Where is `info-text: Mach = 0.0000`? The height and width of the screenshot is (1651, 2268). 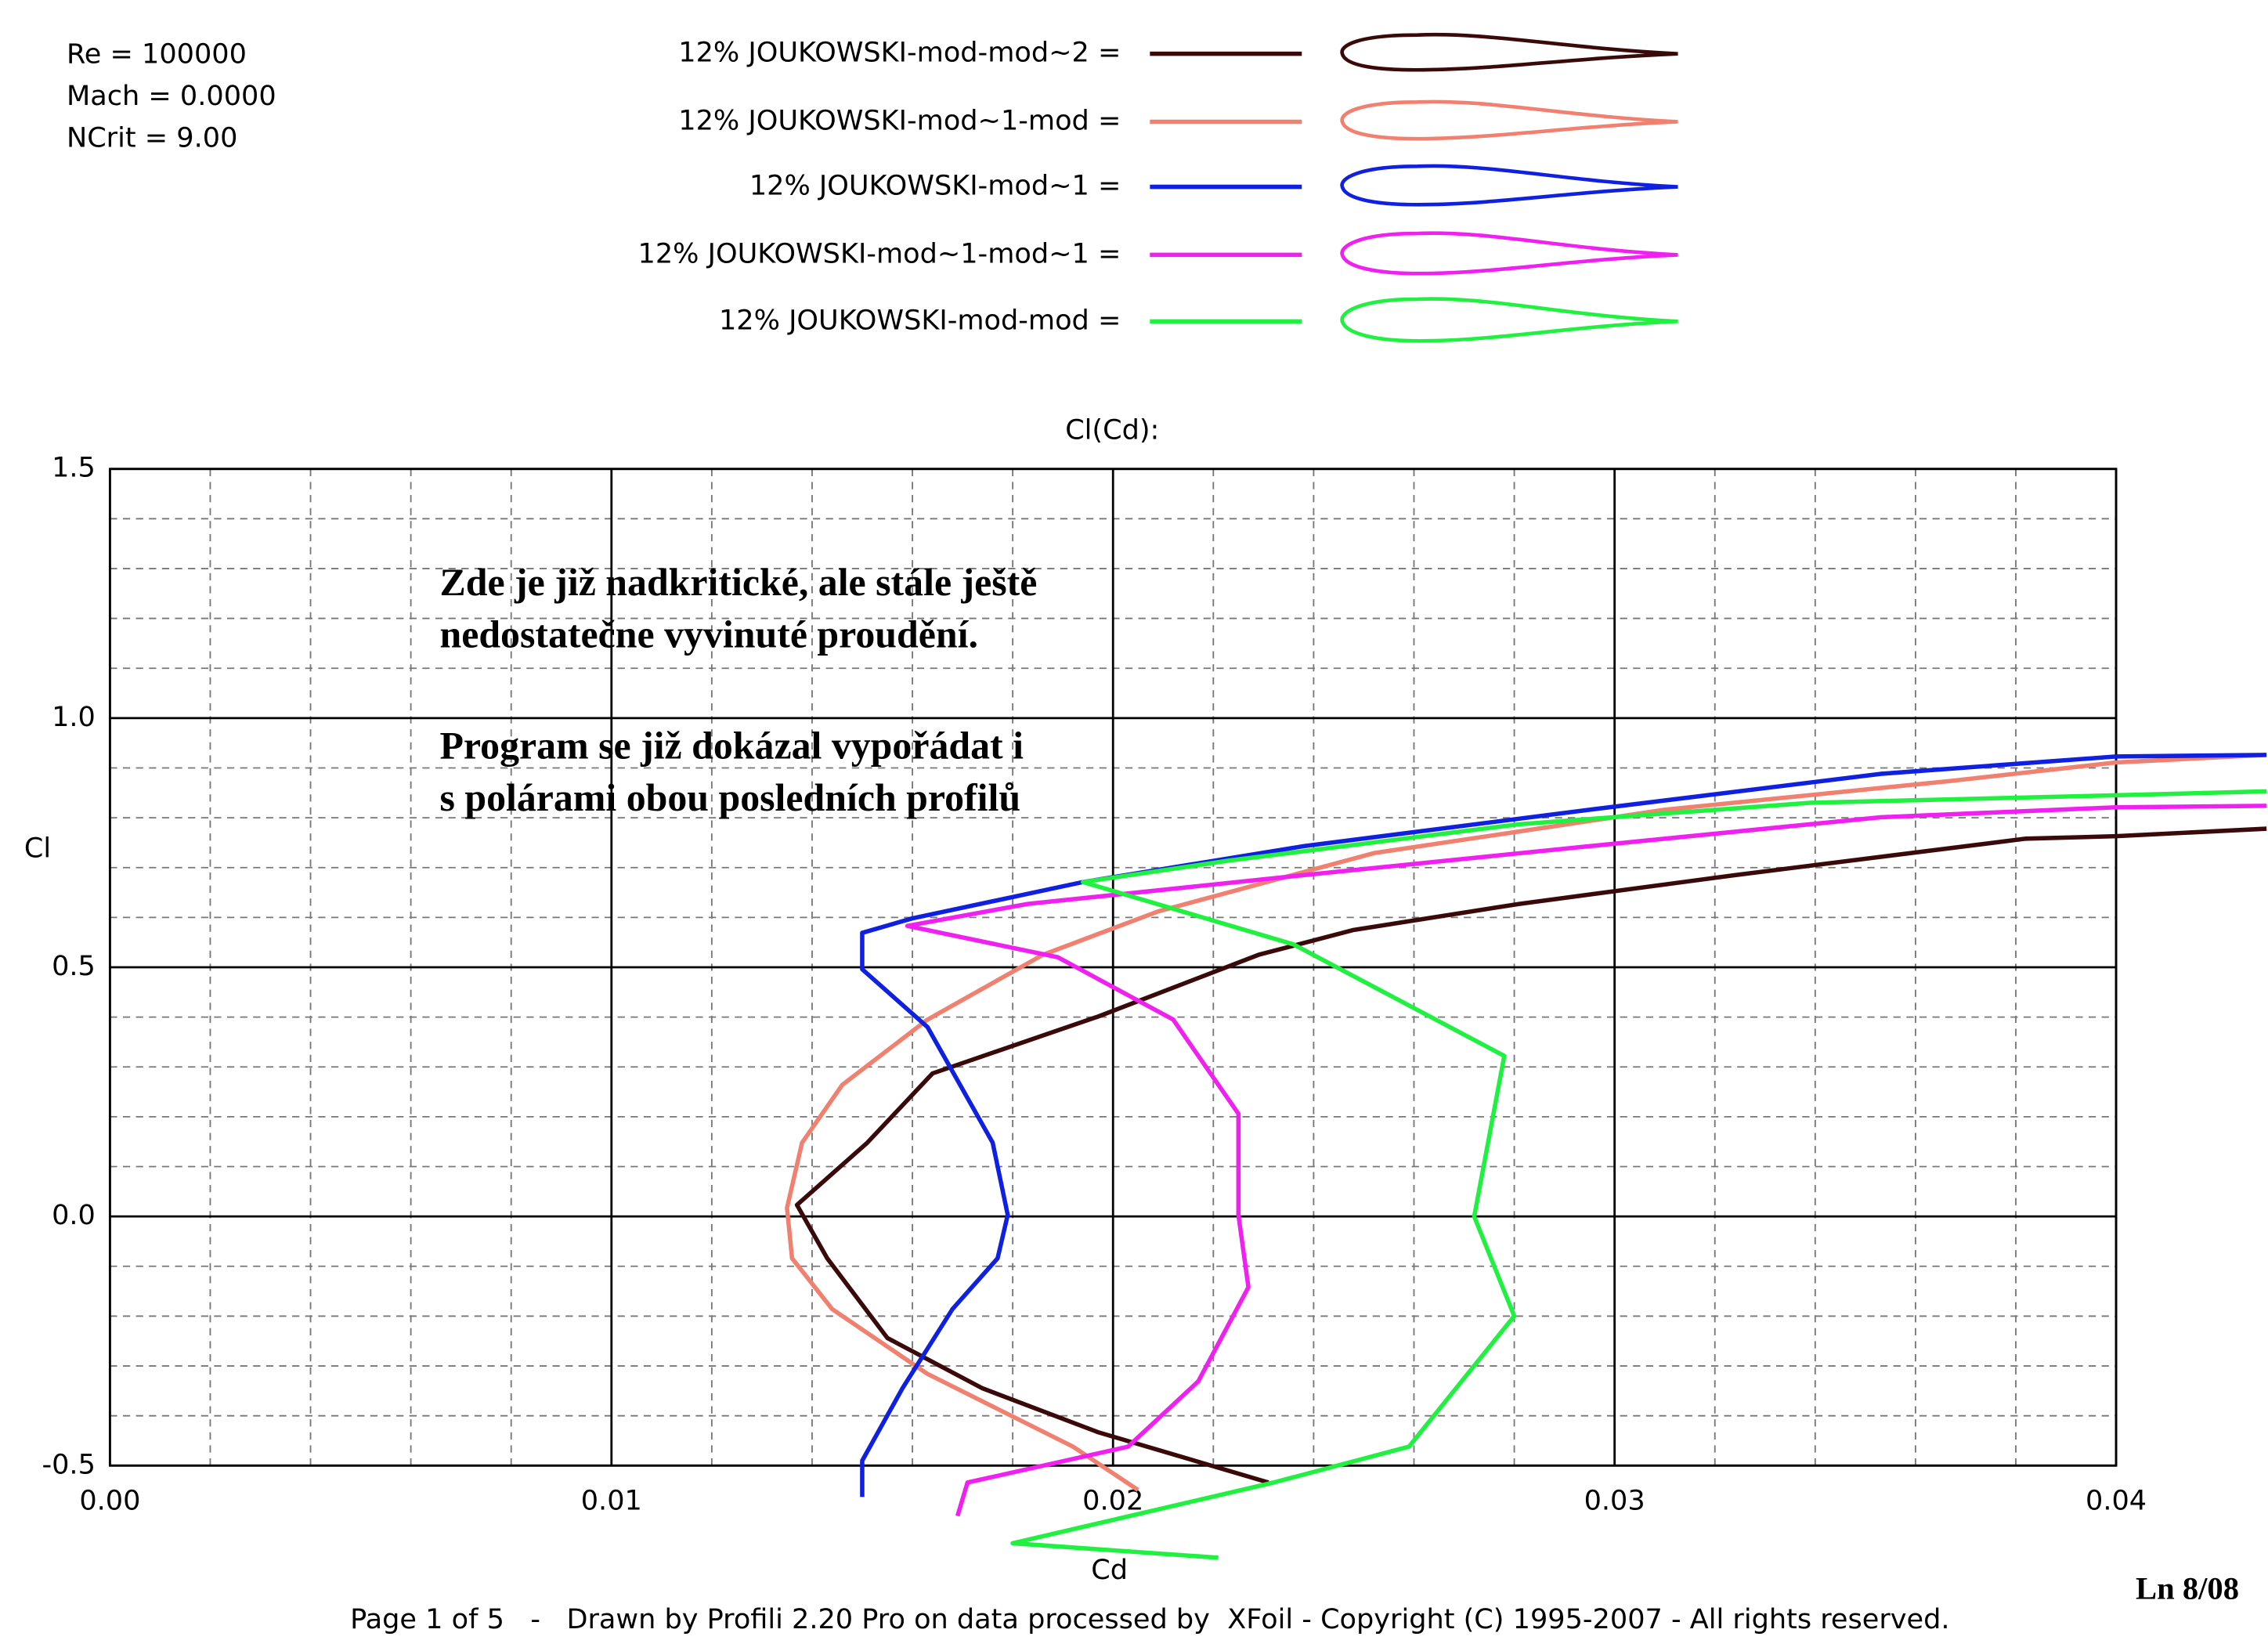
info-text: Mach = 0.0000 is located at coordinates (171, 96).